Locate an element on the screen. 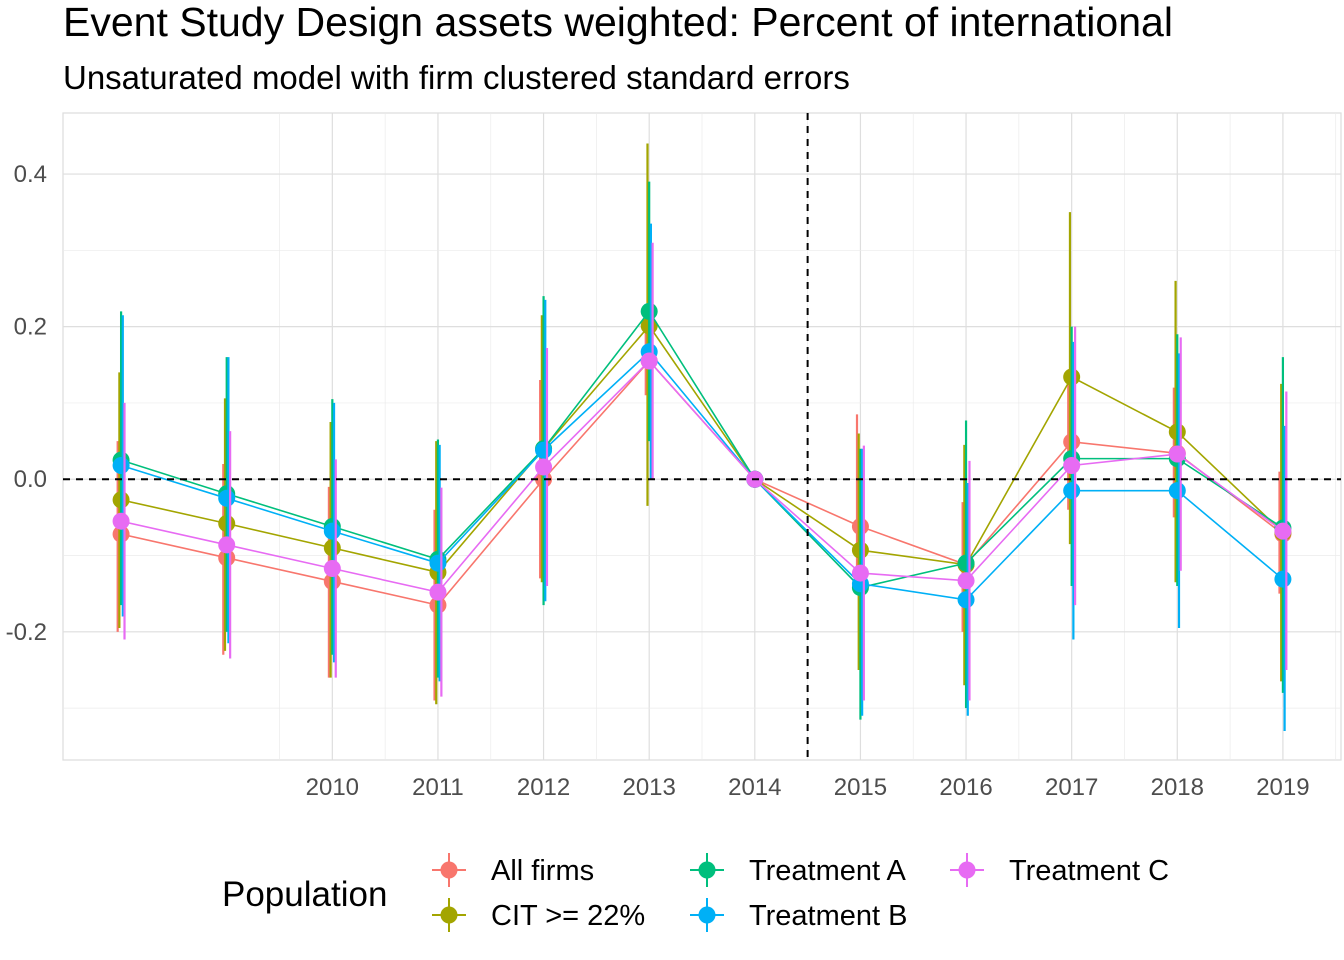 The height and width of the screenshot is (960, 1344). x-tick-label: 2013 is located at coordinates (648, 787).